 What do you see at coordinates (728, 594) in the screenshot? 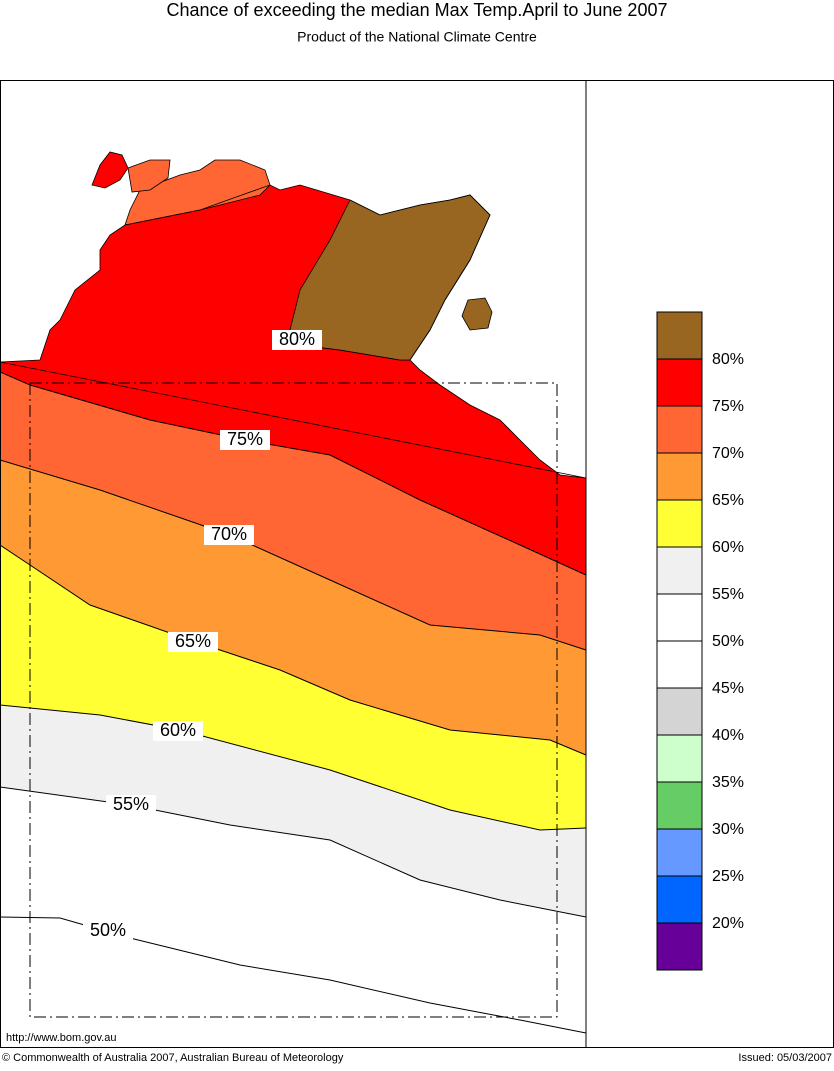
I see `legend-label: 55%` at bounding box center [728, 594].